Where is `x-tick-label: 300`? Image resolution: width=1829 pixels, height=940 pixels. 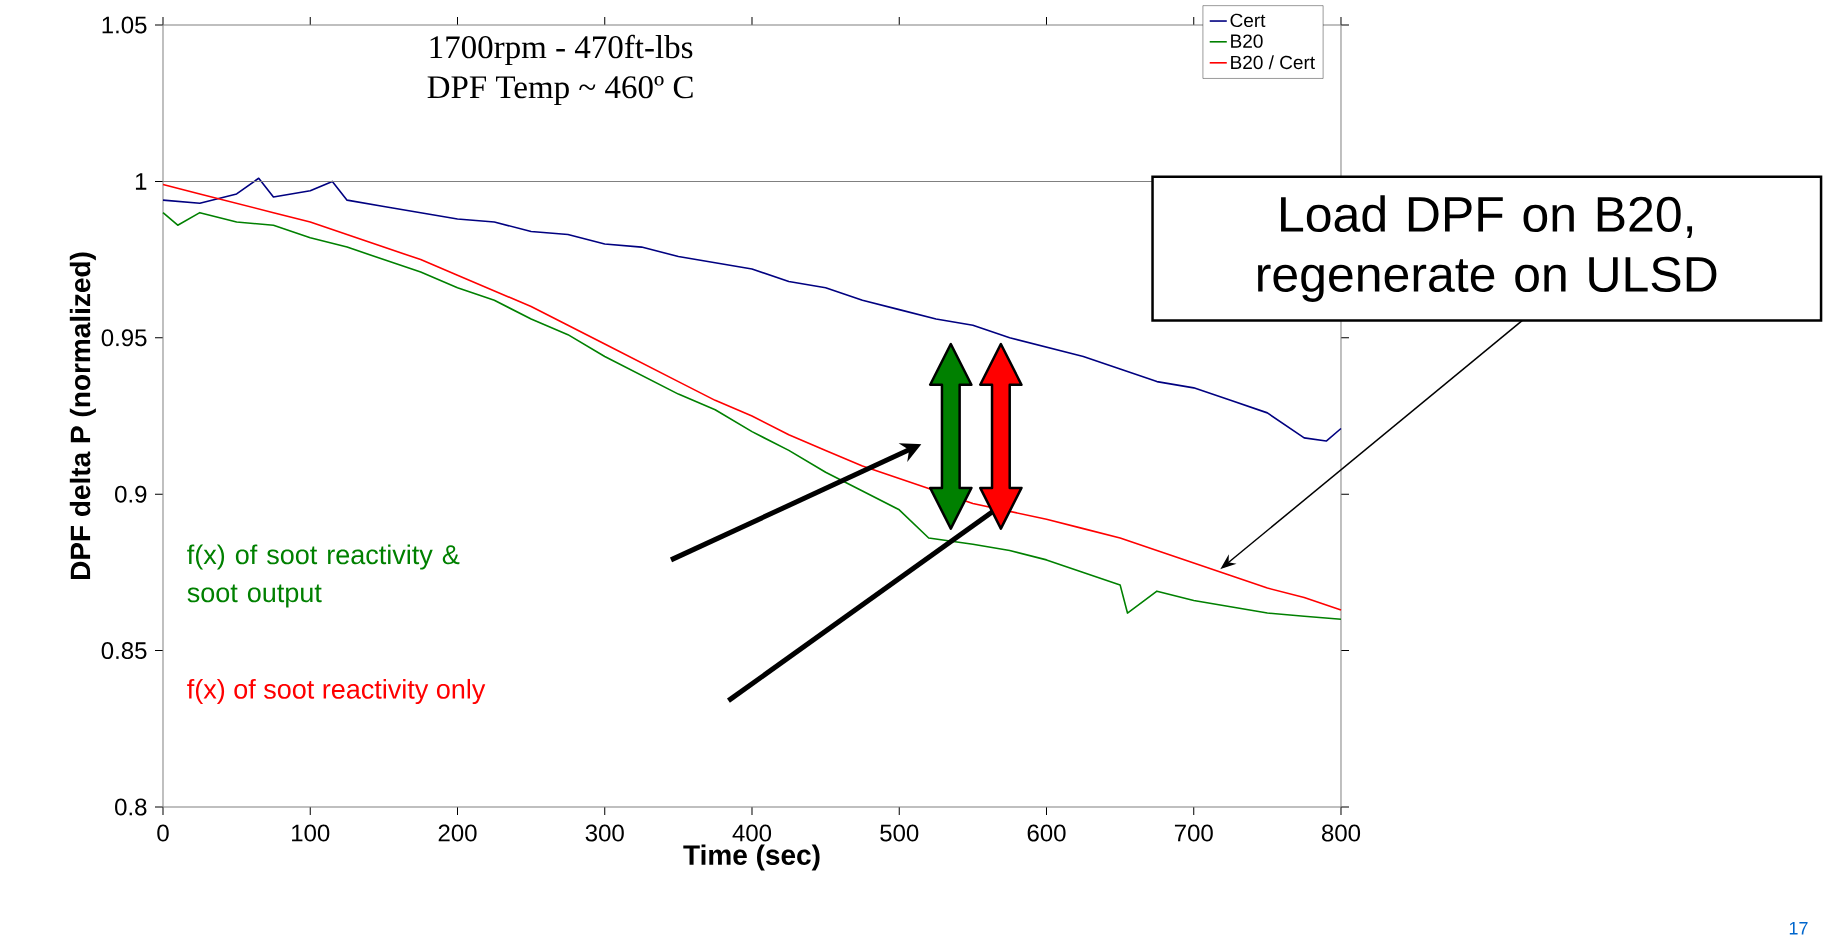 x-tick-label: 300 is located at coordinates (604, 833).